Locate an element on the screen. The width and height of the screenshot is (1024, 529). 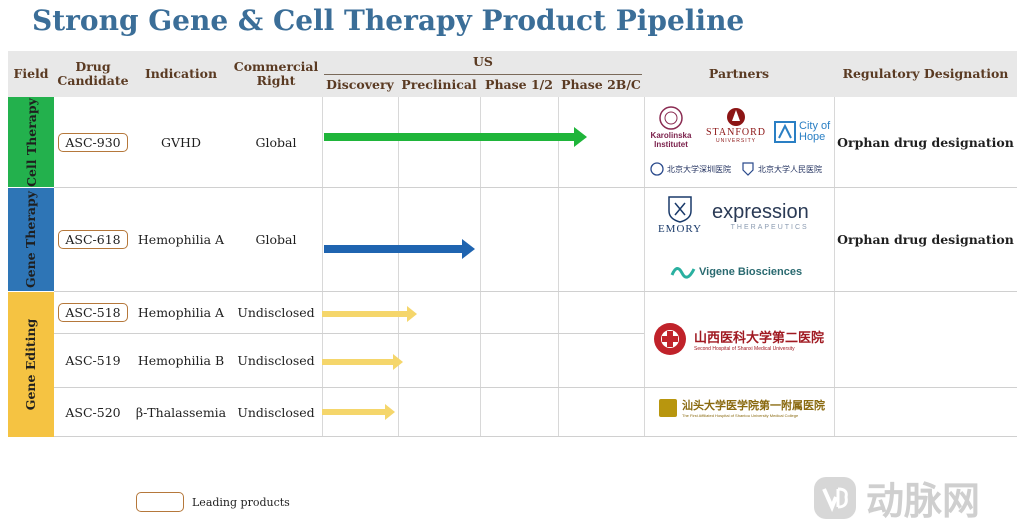
field-gene-editing: Gene Editing is located at coordinates (31, 364).